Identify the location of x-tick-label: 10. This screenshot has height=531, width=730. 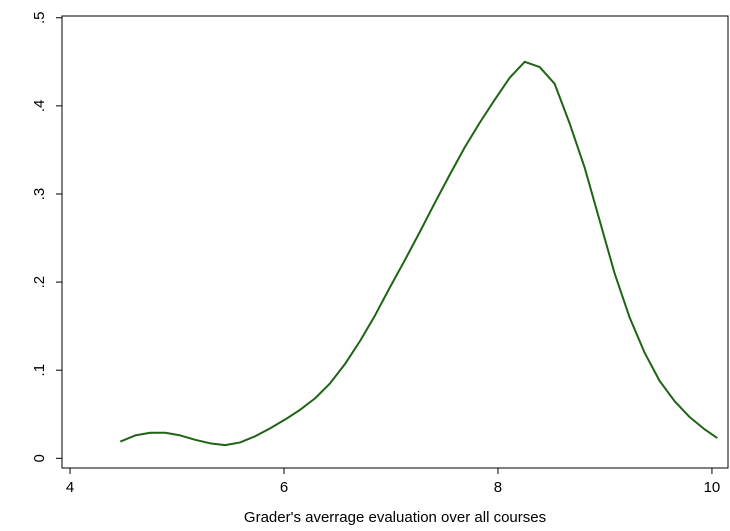
(712, 487).